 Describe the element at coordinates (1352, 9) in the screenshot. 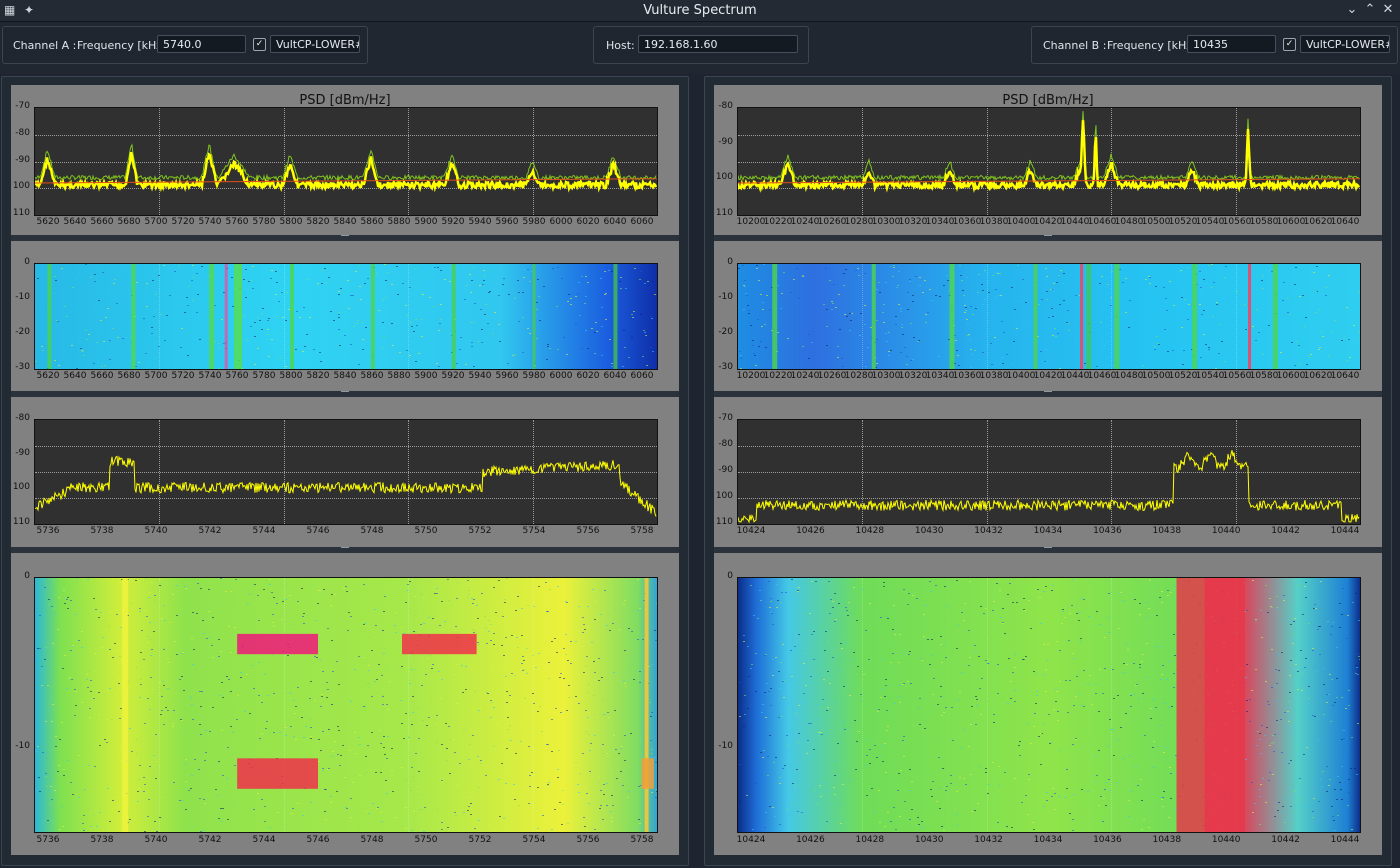

I see `minimize-icon: ⌄` at that location.